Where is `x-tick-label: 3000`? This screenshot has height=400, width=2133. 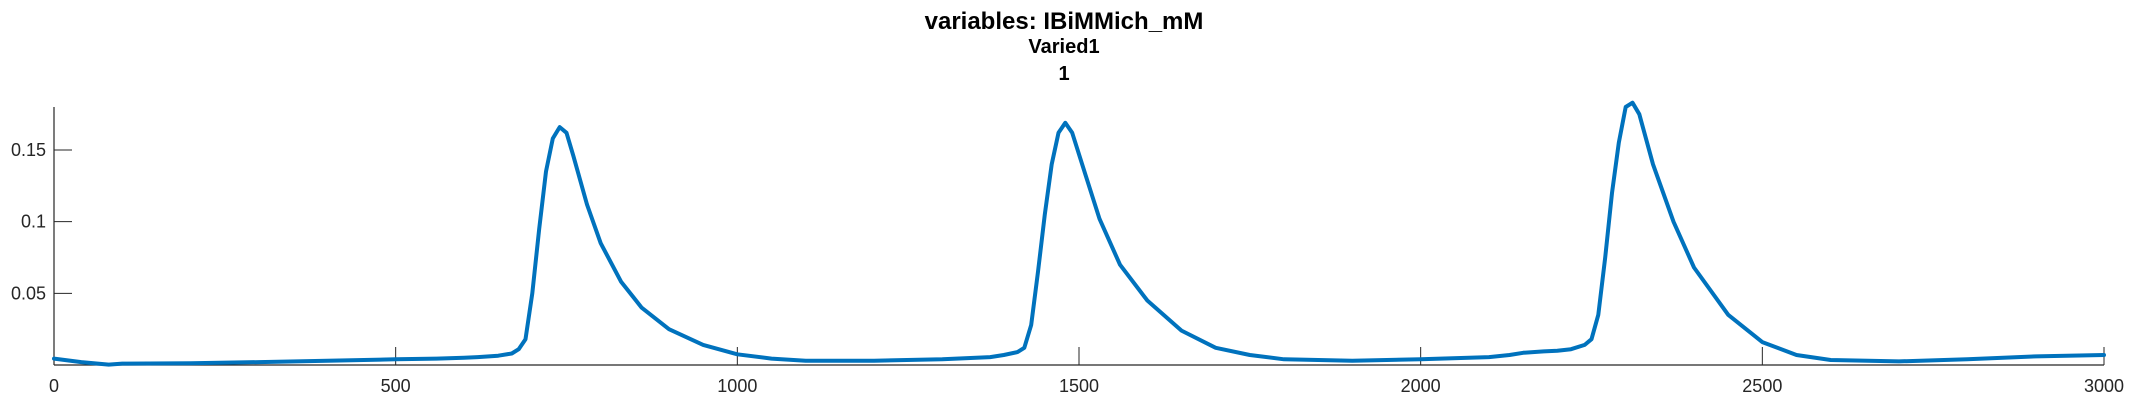 x-tick-label: 3000 is located at coordinates (2104, 386).